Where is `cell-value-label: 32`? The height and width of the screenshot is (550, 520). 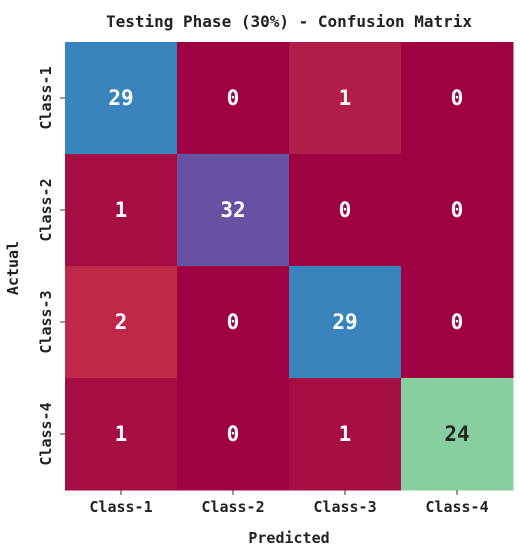 cell-value-label: 32 is located at coordinates (232, 210).